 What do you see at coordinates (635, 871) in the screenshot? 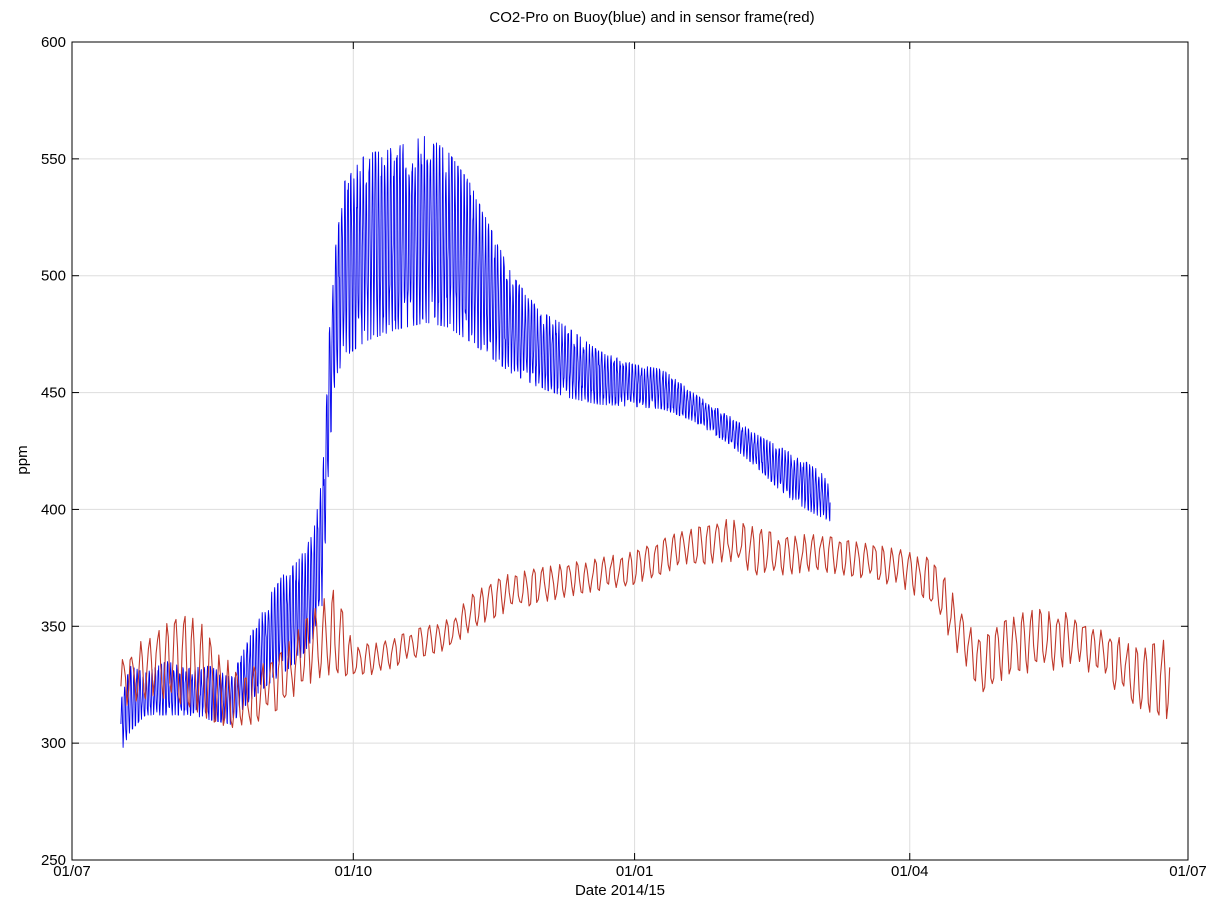
I see `x-tick-label: 01/01` at bounding box center [635, 871].